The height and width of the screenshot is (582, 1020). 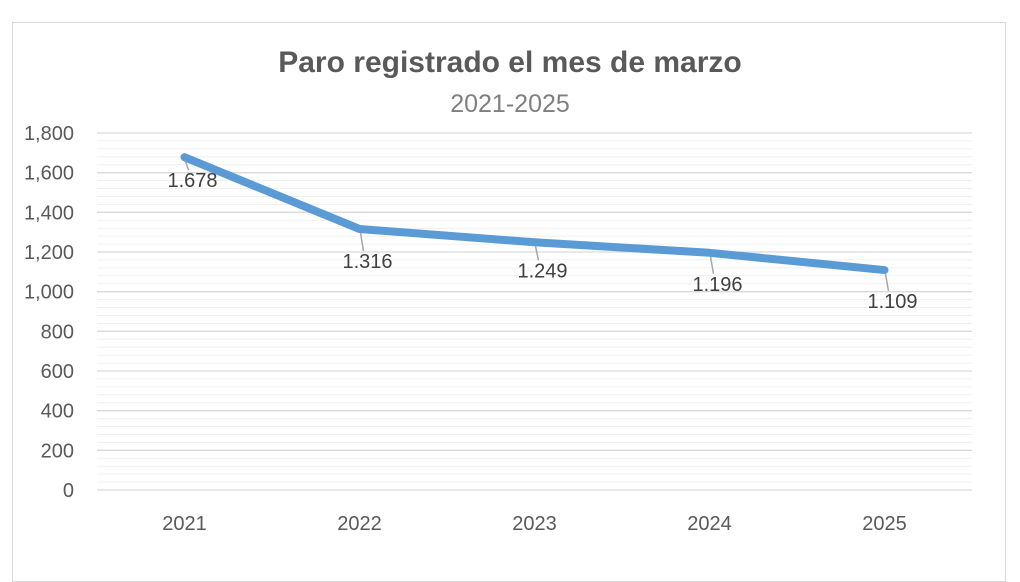 What do you see at coordinates (49, 174) in the screenshot?
I see `y-tick-label: 1,600` at bounding box center [49, 174].